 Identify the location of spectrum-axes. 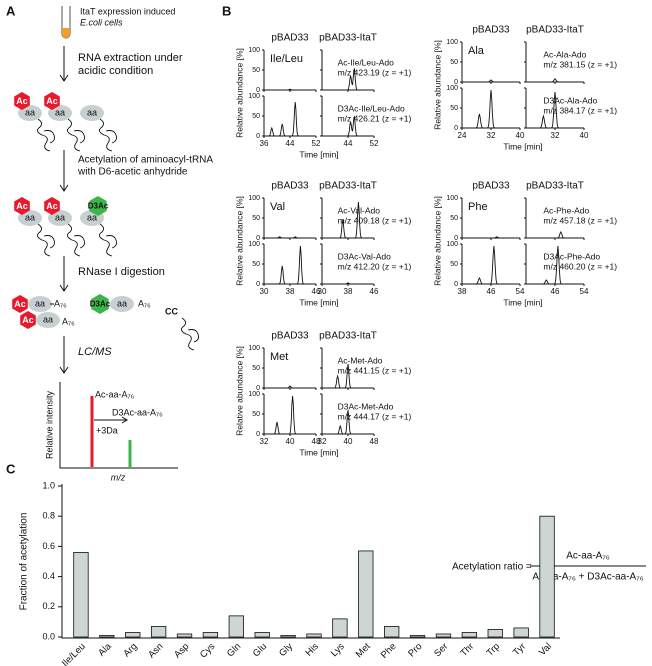
(118, 425).